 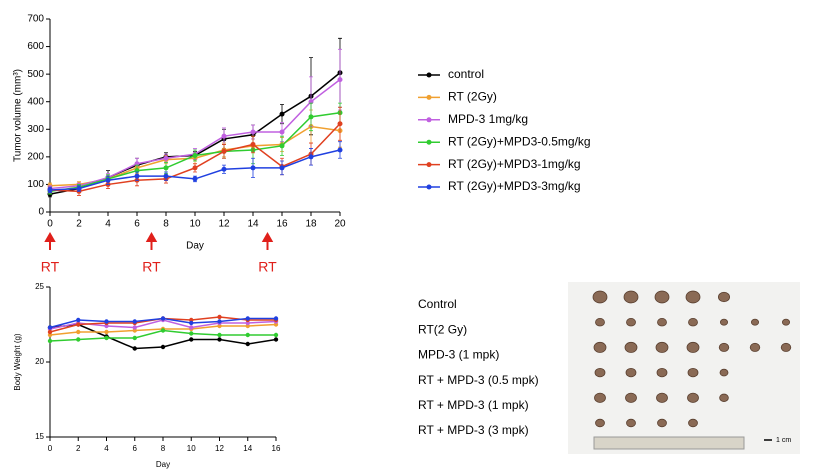 I want to click on row-label: RT + MPD-3 (3 mpk), so click(x=473, y=430).